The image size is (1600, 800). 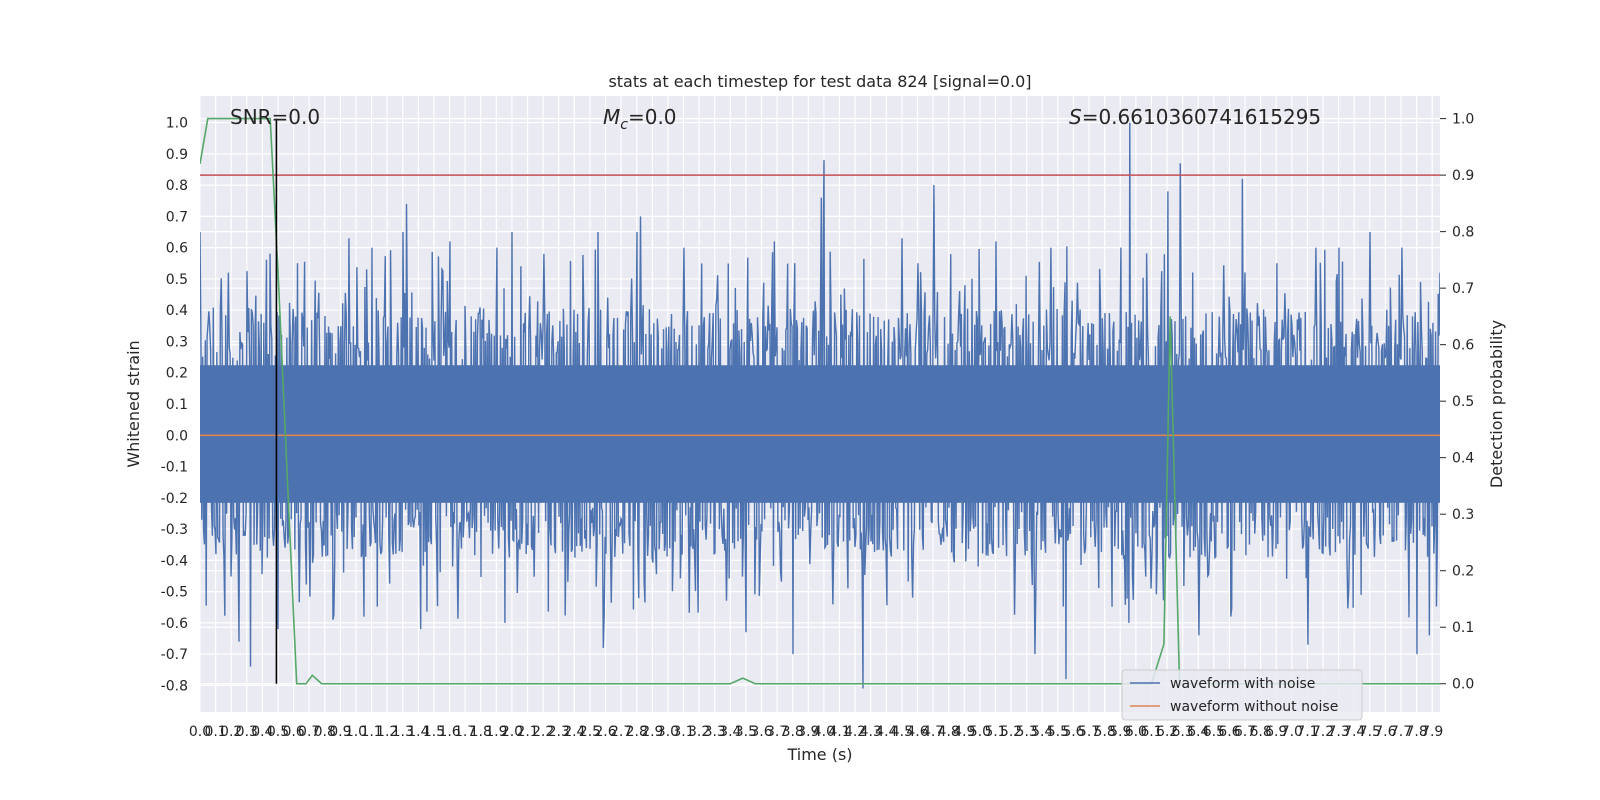 What do you see at coordinates (1463, 120) in the screenshot?
I see `y-right-tick-label: 1.0` at bounding box center [1463, 120].